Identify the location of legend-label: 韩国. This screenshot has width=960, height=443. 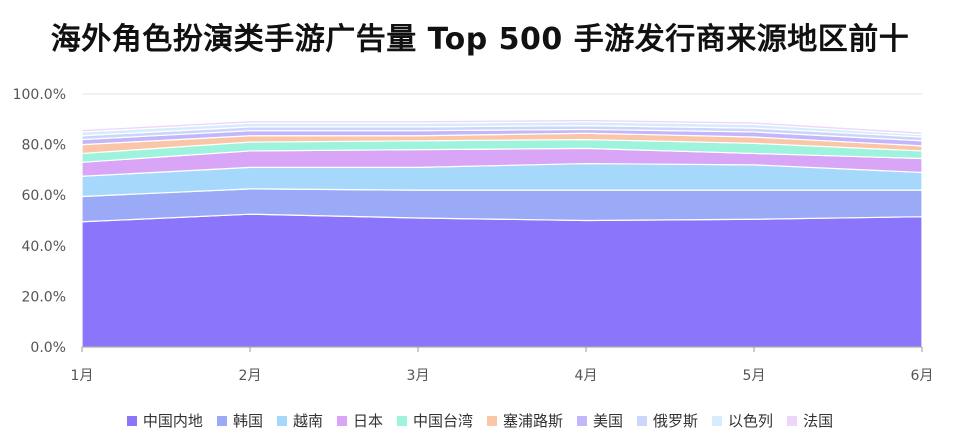
(247, 421).